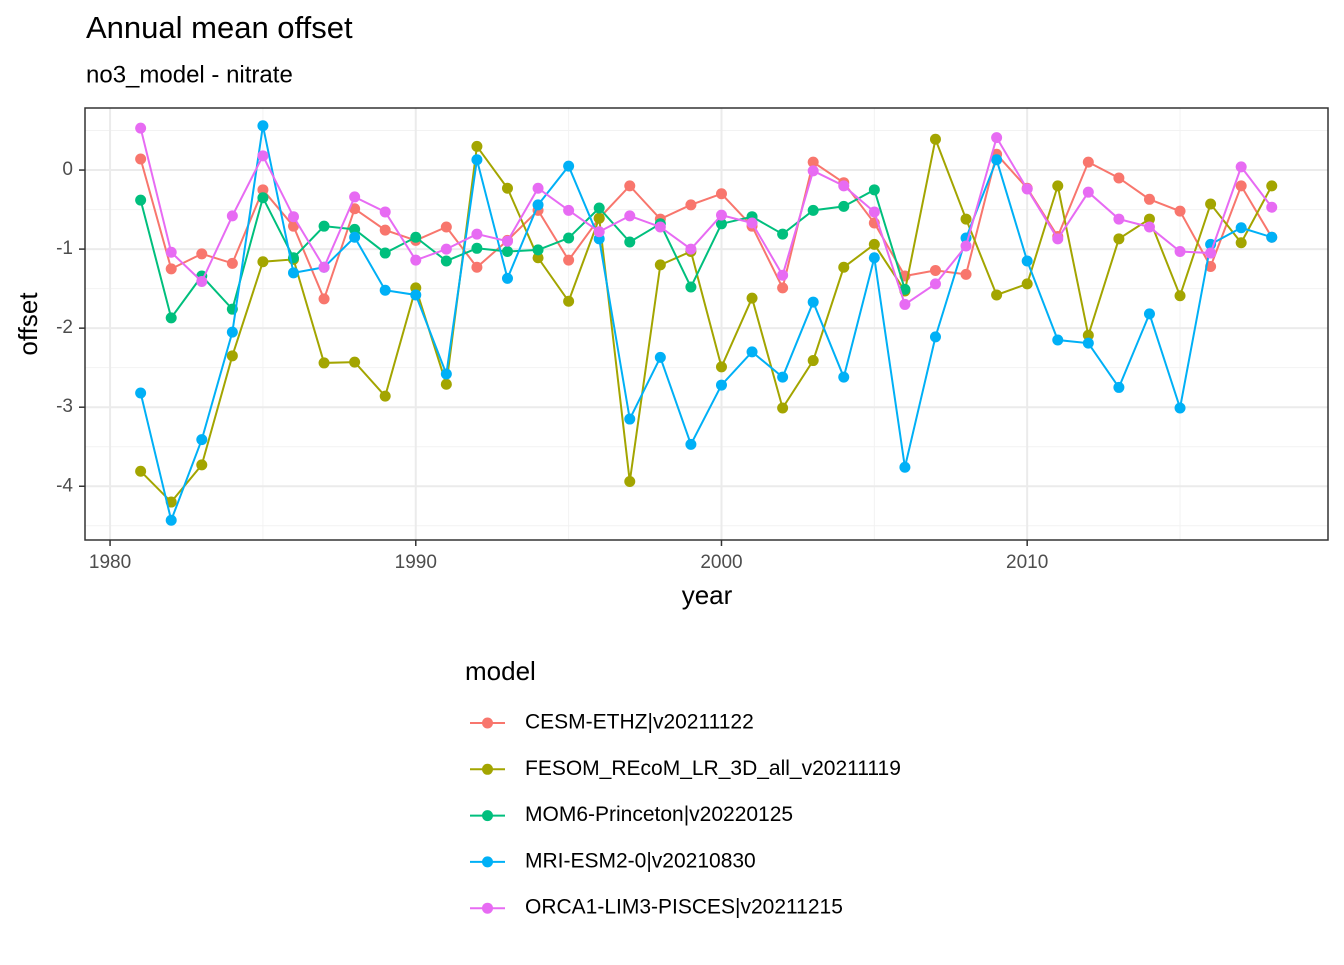 The height and width of the screenshot is (965, 1344). I want to click on x-tick-label: 2000, so click(721, 562).